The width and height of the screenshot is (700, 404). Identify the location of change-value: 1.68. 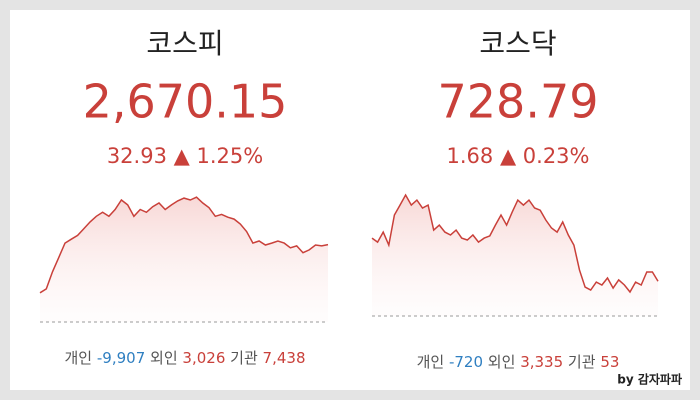
(469, 156).